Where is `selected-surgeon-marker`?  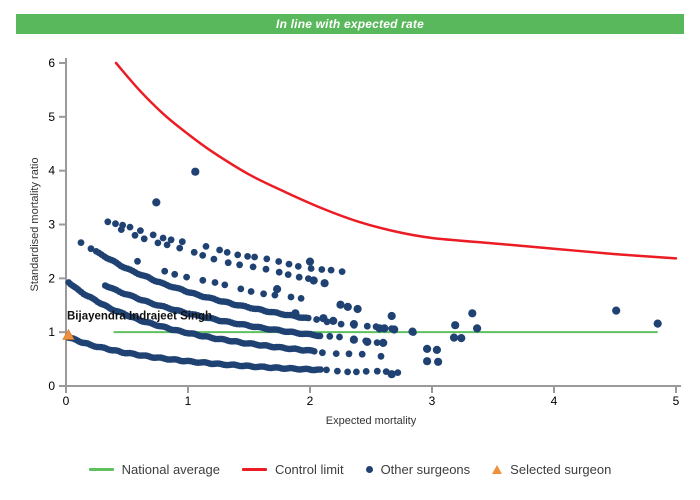 selected-surgeon-marker is located at coordinates (68, 334).